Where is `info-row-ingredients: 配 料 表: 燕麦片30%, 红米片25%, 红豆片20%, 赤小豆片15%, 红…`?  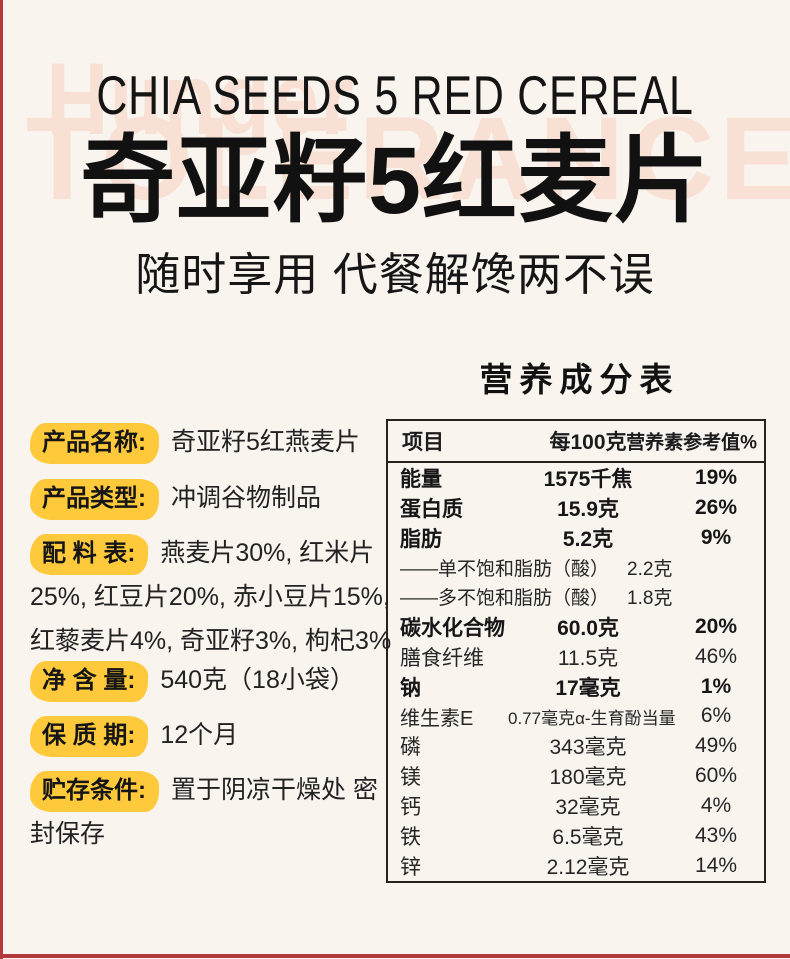 info-row-ingredients: 配 料 表: 燕麦片30%, 红米片25%, 红豆片20%, 赤小豆片15%, 红… is located at coordinates (211, 597).